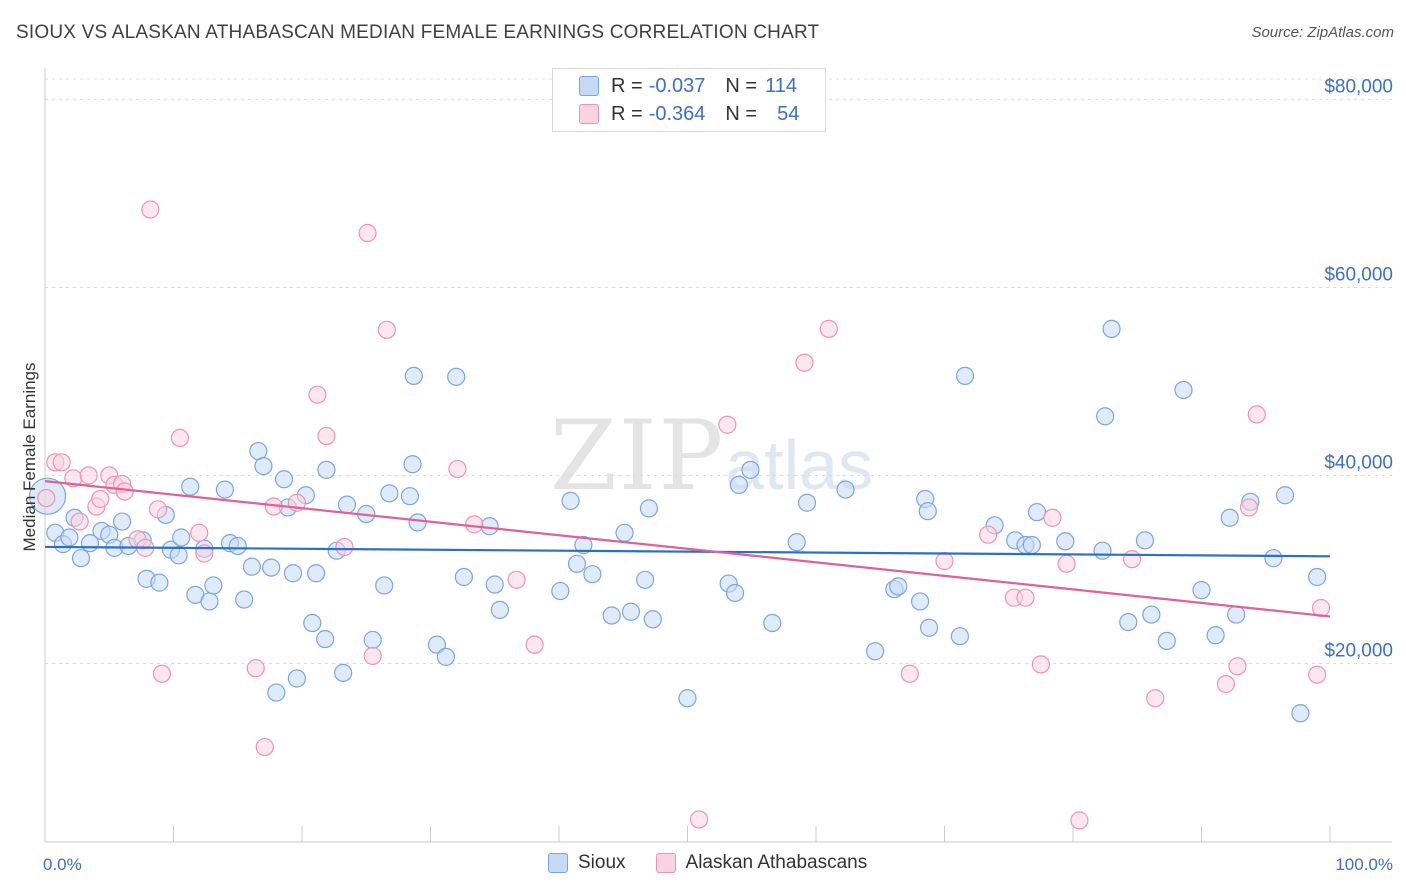 This screenshot has width=1406, height=892. What do you see at coordinates (589, 86) in the screenshot?
I see `legend-swatch-sioux` at bounding box center [589, 86].